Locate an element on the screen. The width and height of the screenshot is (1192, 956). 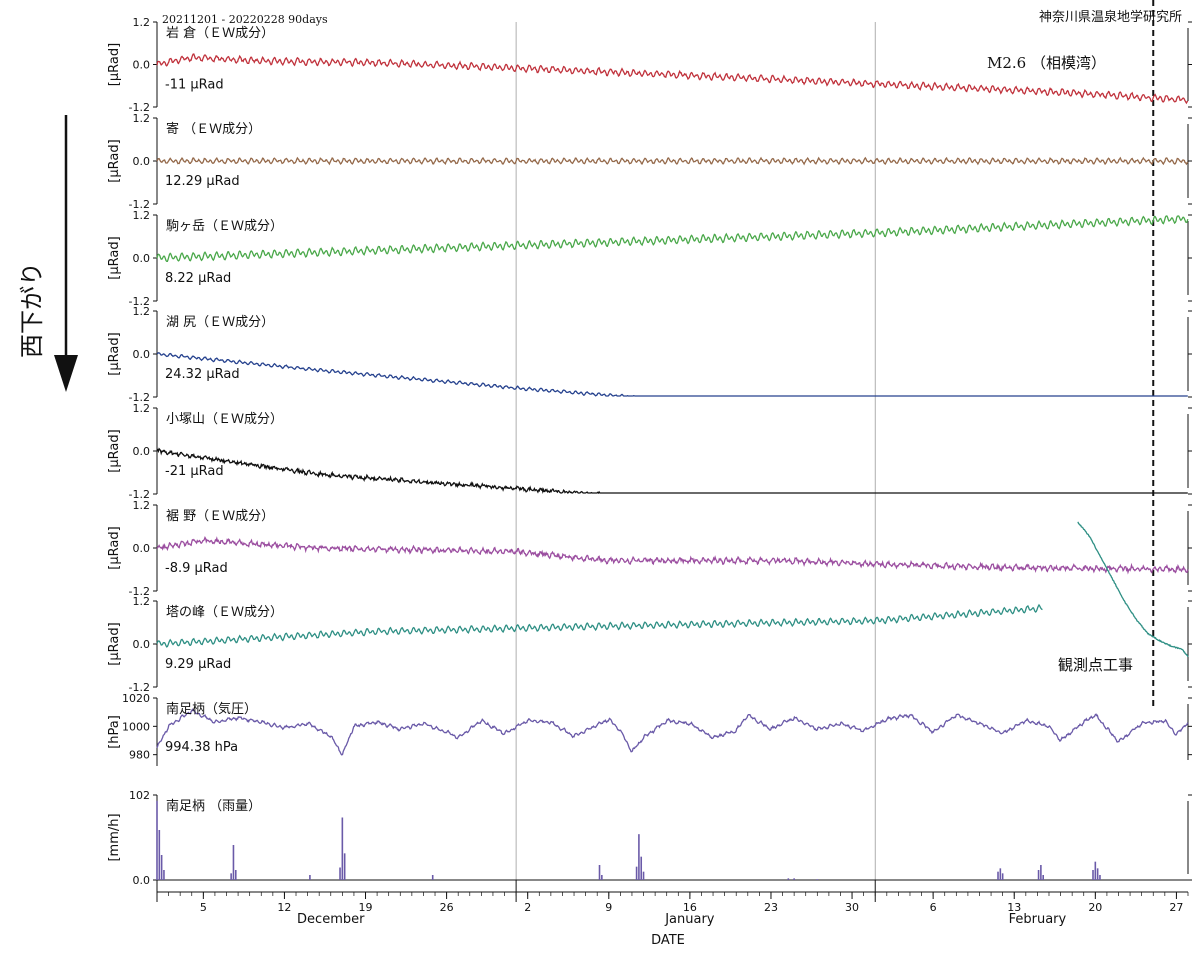
x-tick-label-2: 19 is located at coordinates (366, 907).